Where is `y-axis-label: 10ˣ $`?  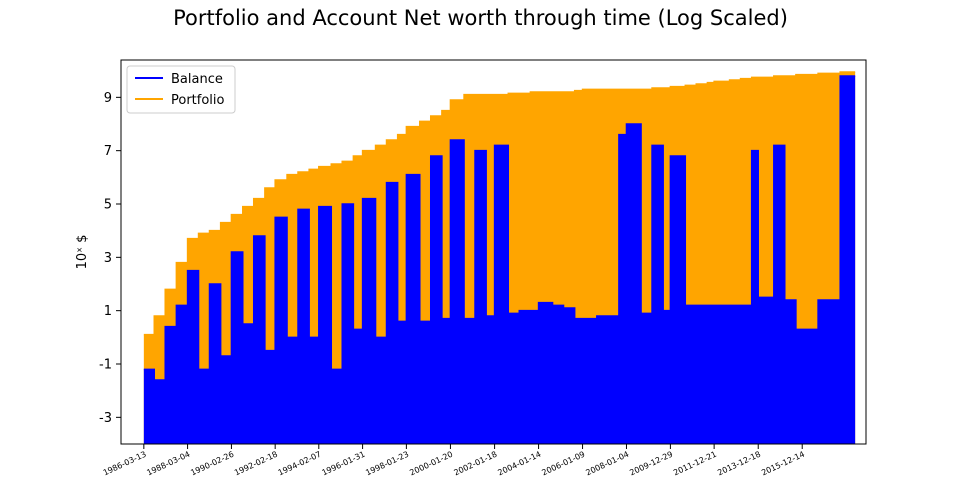 y-axis-label: 10ˣ $ is located at coordinates (82, 252).